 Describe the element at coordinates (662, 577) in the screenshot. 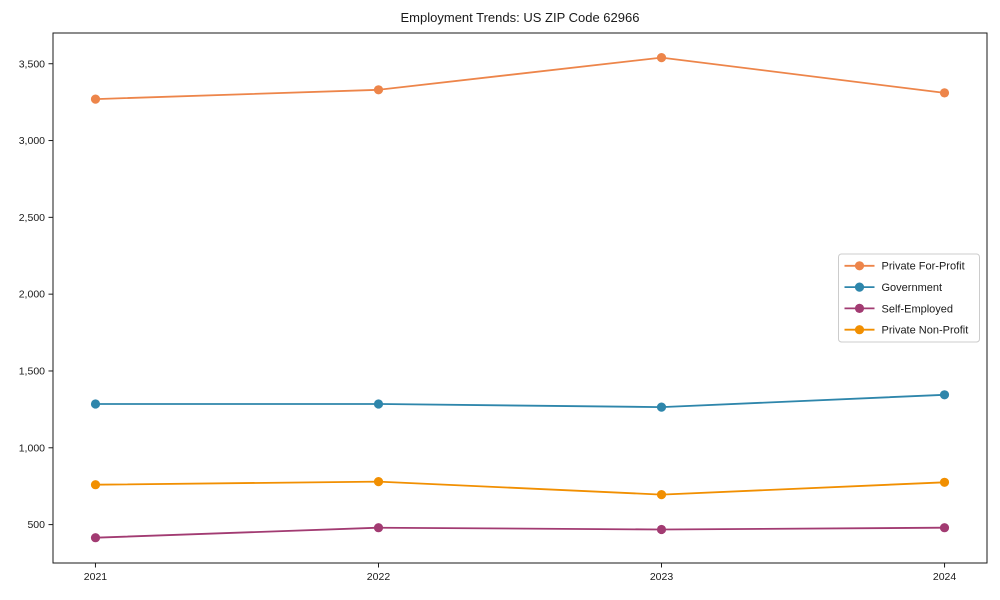

I see `x-tick-label: 2023` at that location.